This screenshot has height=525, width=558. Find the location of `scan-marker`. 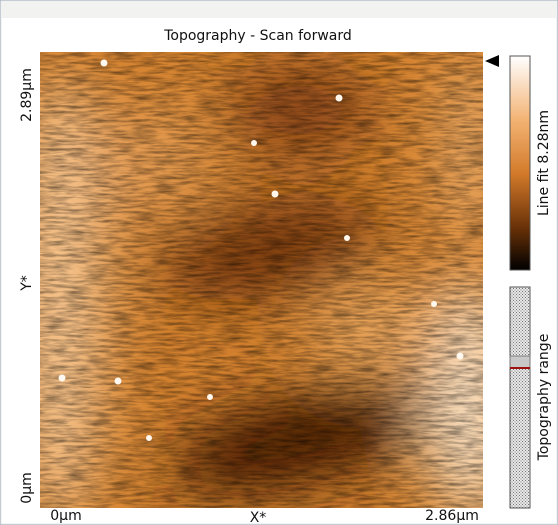

scan-marker is located at coordinates (492, 61).